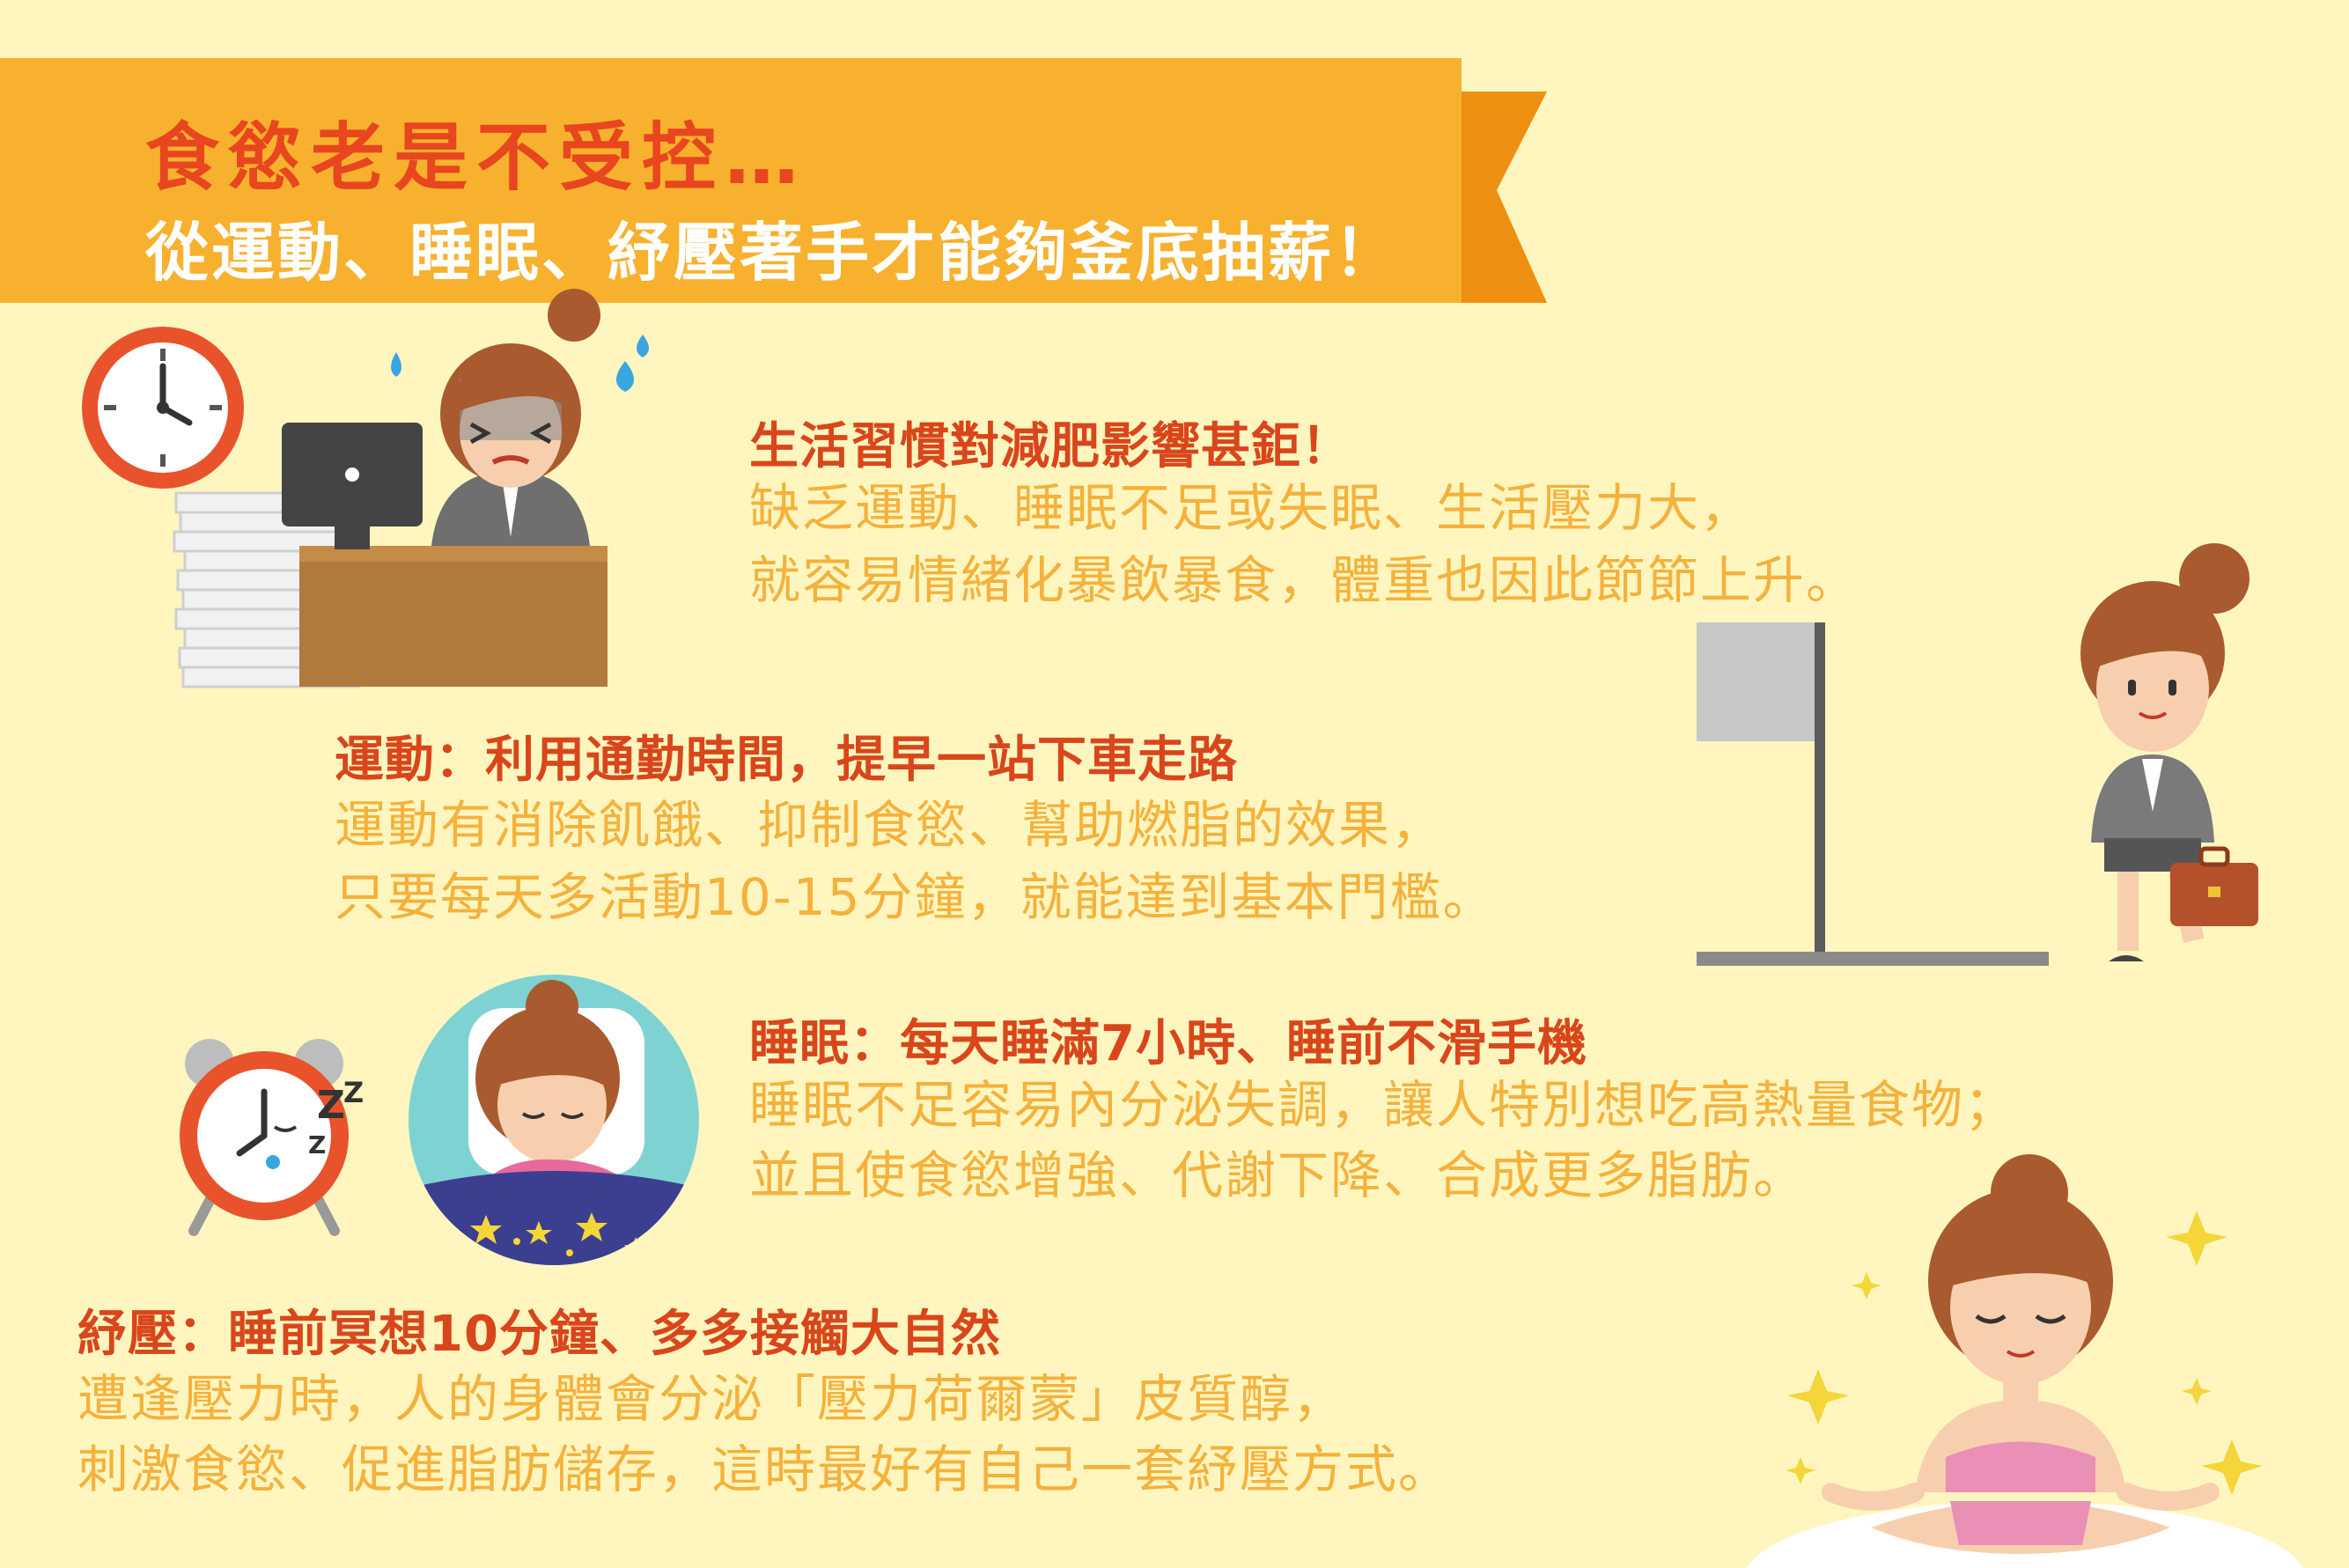 The height and width of the screenshot is (1568, 2349). What do you see at coordinates (890, 825) in the screenshot?
I see `exercise-line-1: 運動有消除飢餓、抑制食慾、幫助燃脂的效果，` at bounding box center [890, 825].